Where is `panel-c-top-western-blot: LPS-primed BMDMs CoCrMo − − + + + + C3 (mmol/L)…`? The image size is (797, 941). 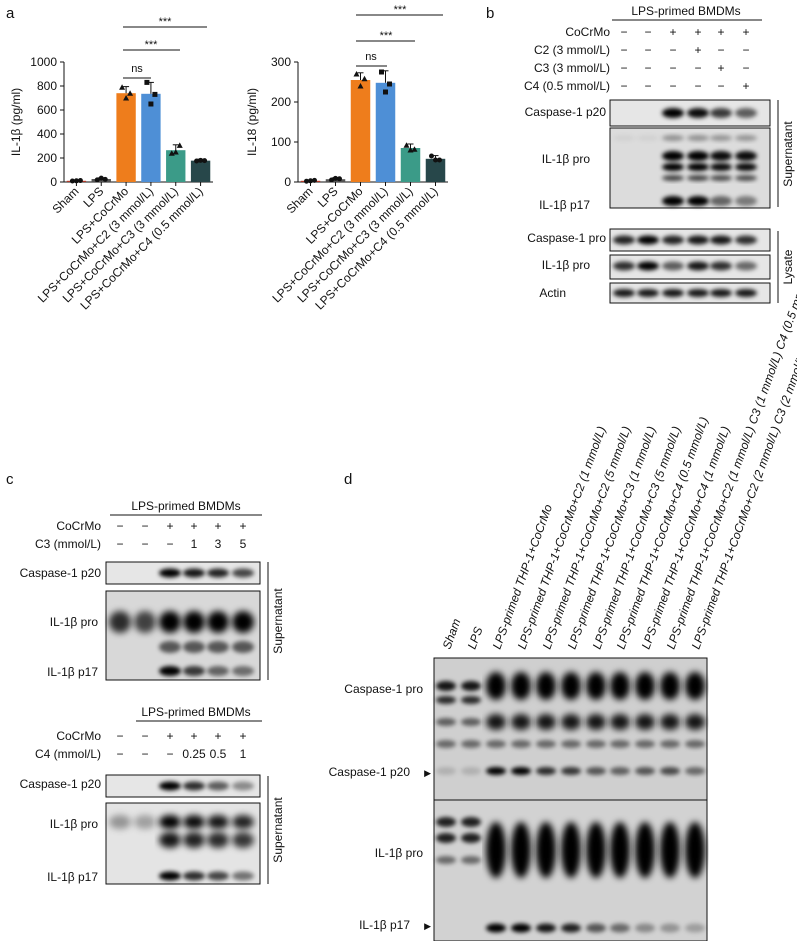
panel-c-top-western-blot: LPS-primed BMDMs CoCrMo − − + + + + C3 (mmol/L)… is located at coordinates (152, 590).